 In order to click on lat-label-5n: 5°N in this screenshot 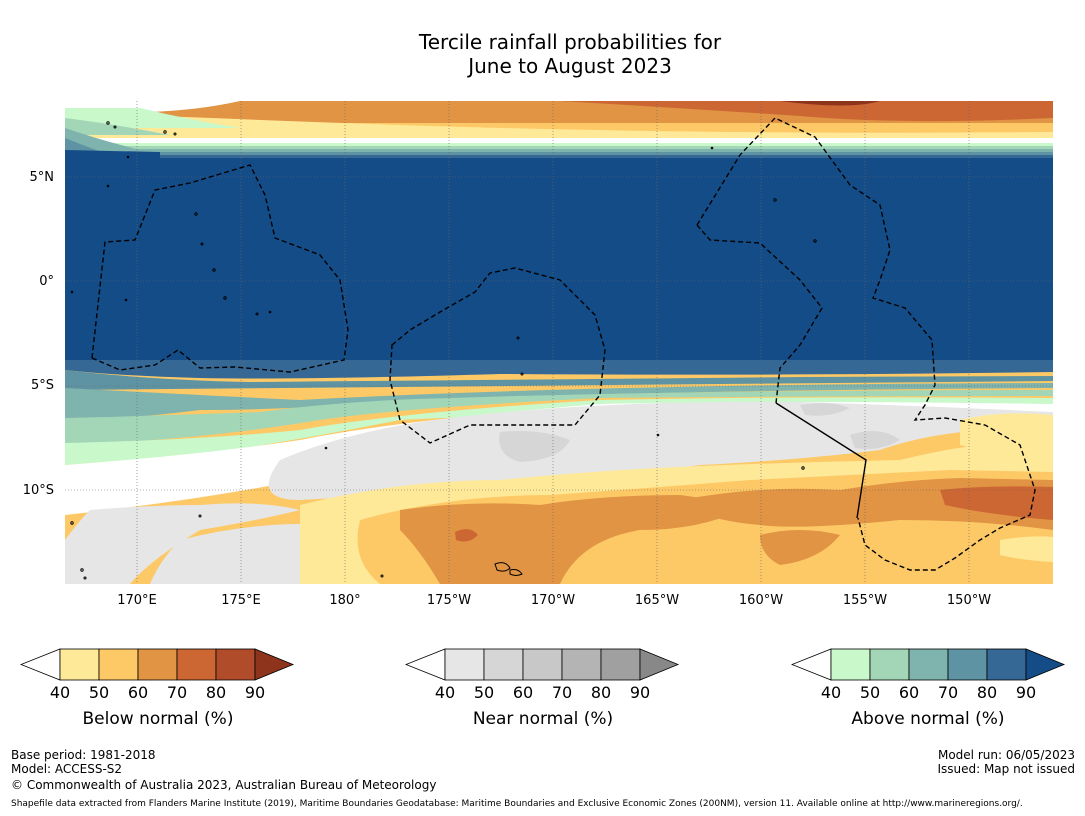, I will do `click(42, 177)`.